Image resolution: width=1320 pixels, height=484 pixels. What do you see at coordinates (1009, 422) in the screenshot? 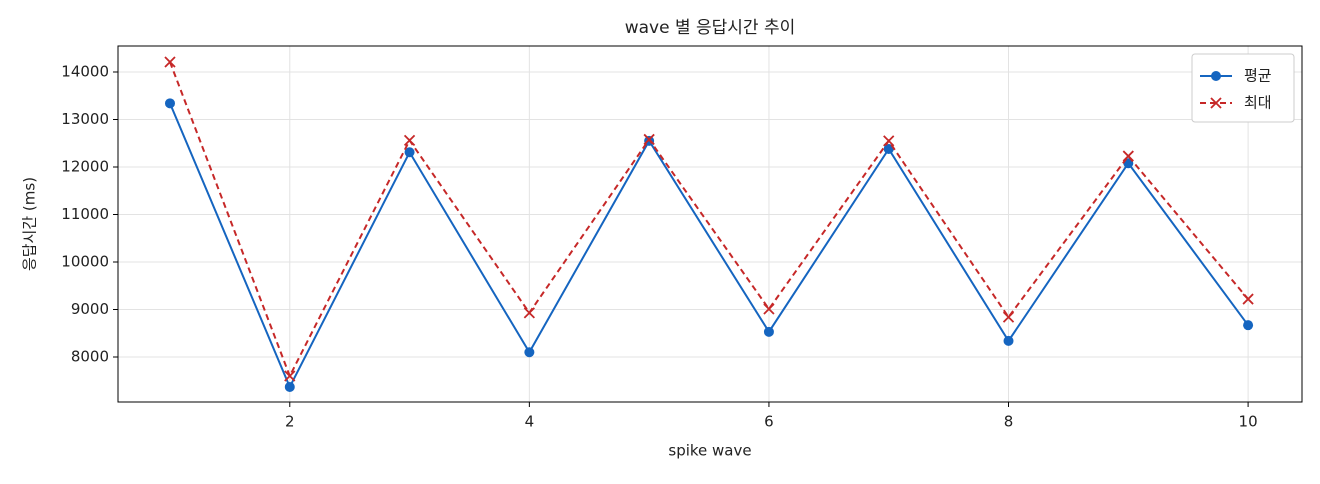
I see `x-tick-label: 8` at bounding box center [1009, 422].